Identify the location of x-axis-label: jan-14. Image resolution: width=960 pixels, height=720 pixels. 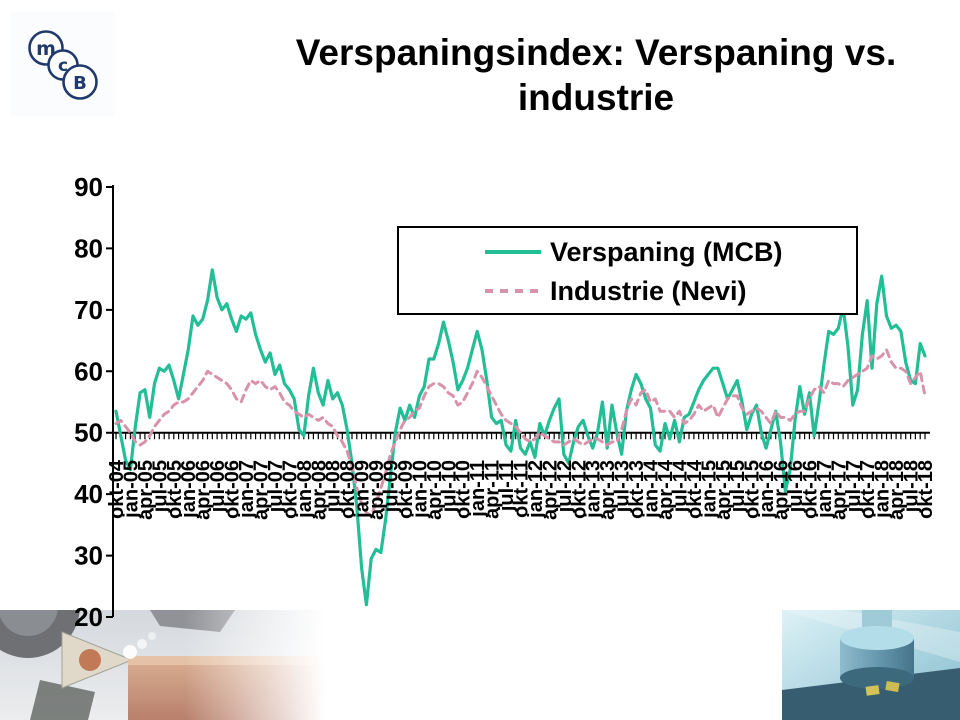
(652, 489).